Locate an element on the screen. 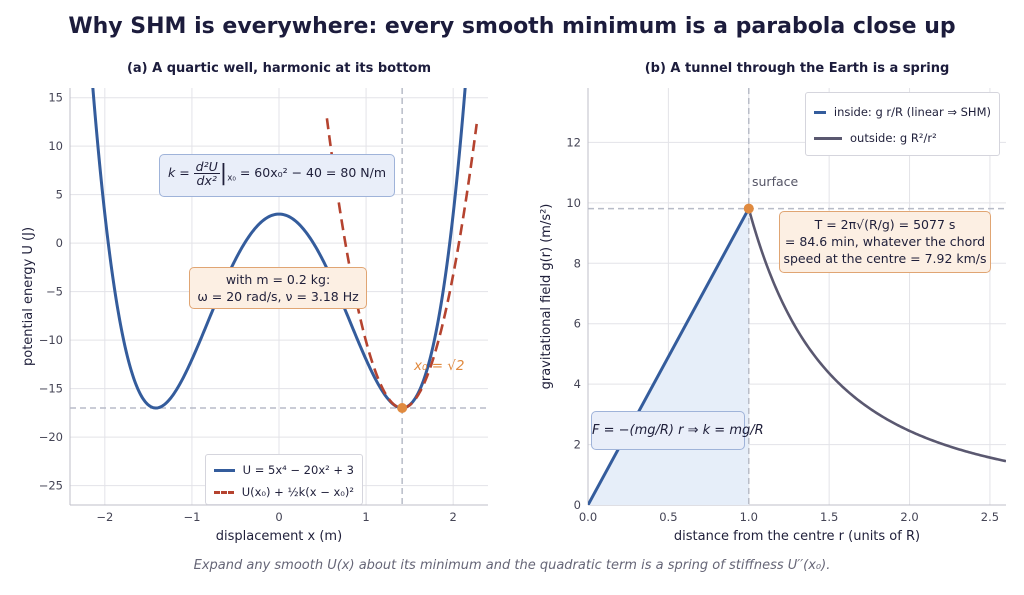 The height and width of the screenshot is (595, 1024). inside-field-line is located at coordinates (669, 356).